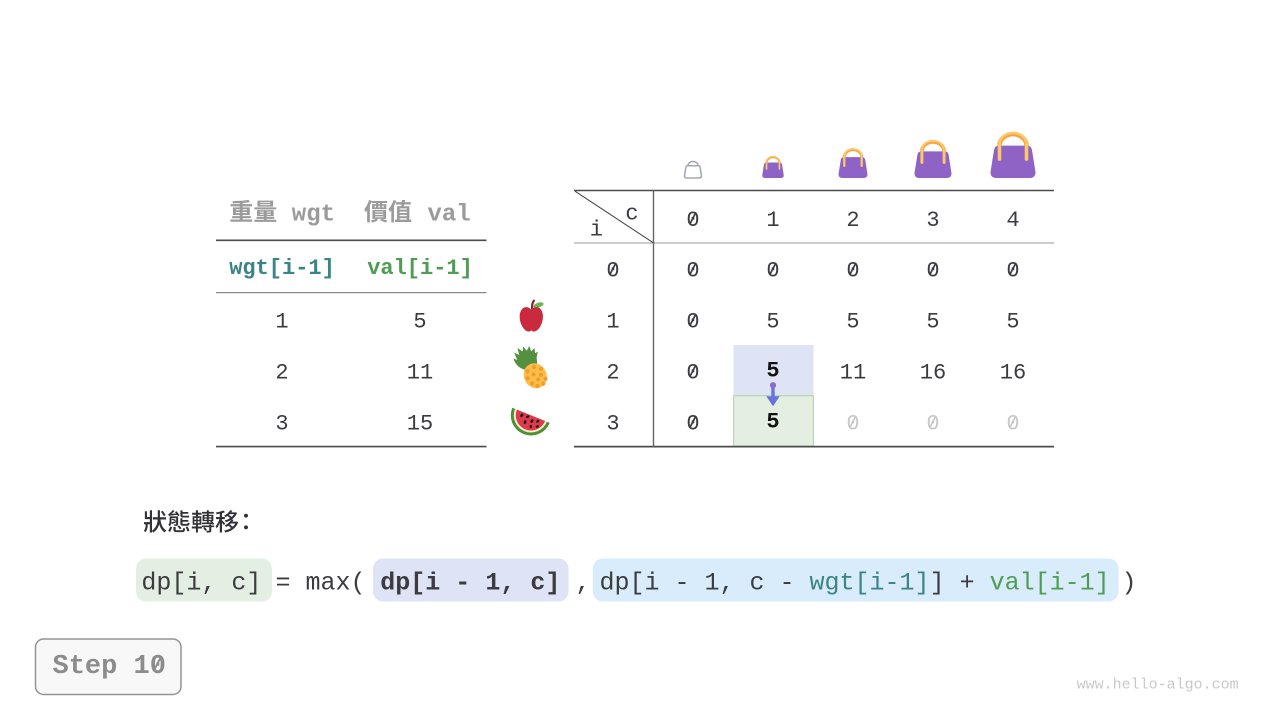  I want to click on svg-text: 4, so click(1012, 220).